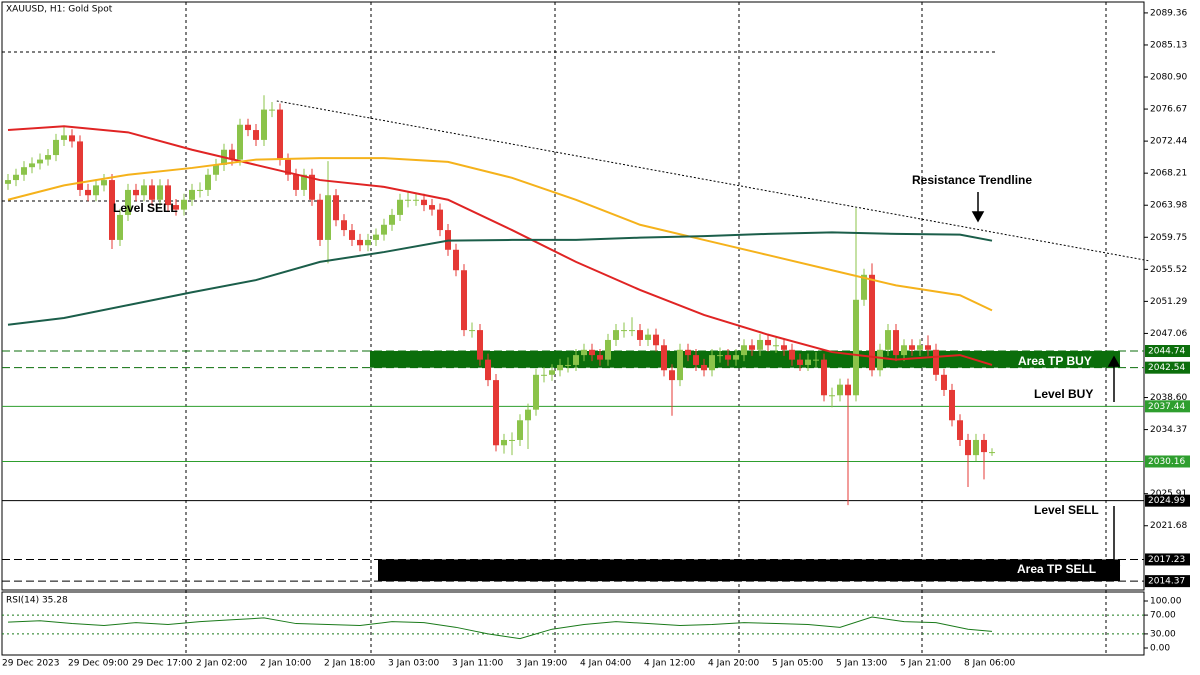 The width and height of the screenshot is (1200, 675). I want to click on x-tick-label: 2 Jan 18:00, so click(350, 664).